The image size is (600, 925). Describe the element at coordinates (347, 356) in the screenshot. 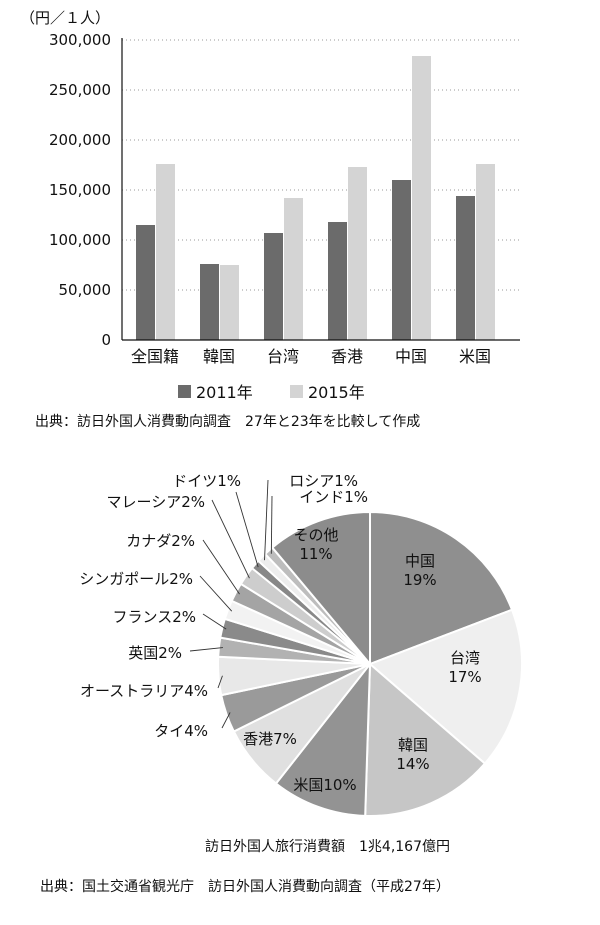

I see `category-label: 香港` at that location.